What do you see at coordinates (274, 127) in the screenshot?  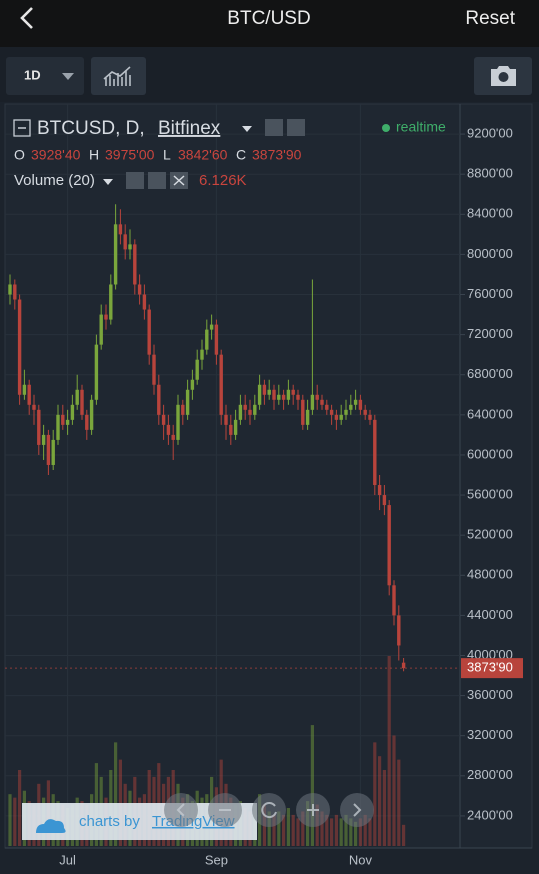 I see `eye-icon` at bounding box center [274, 127].